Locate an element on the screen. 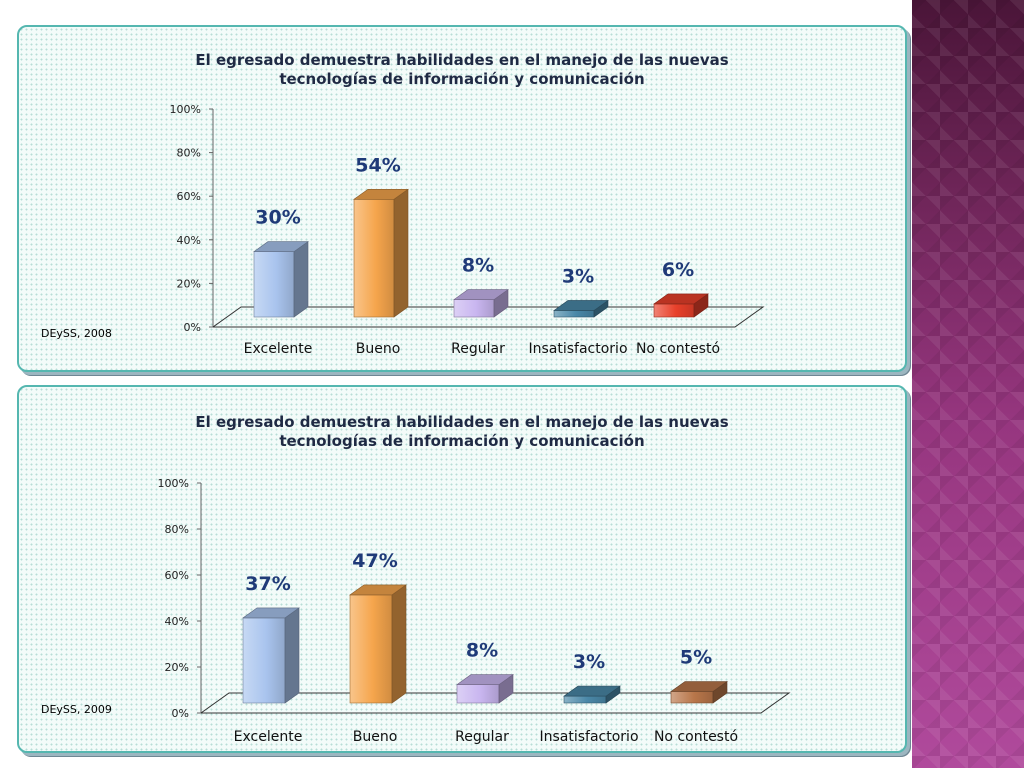  data-label: 47% is located at coordinates (374, 561).